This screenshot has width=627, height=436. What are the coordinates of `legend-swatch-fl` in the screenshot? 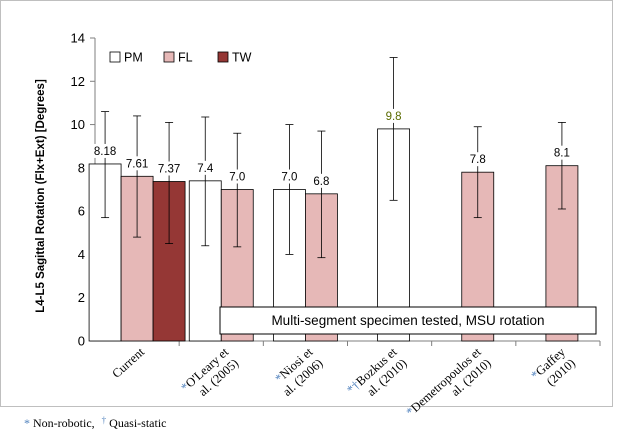 It's located at (169, 57).